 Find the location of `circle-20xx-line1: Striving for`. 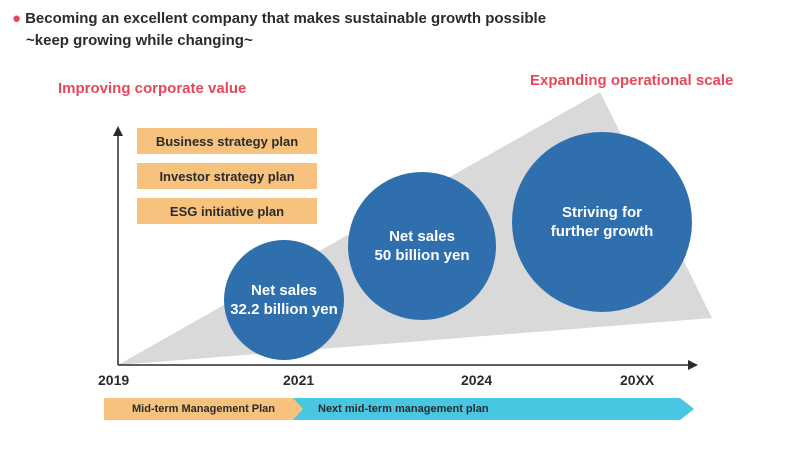

circle-20xx-line1: Striving for is located at coordinates (601, 212).